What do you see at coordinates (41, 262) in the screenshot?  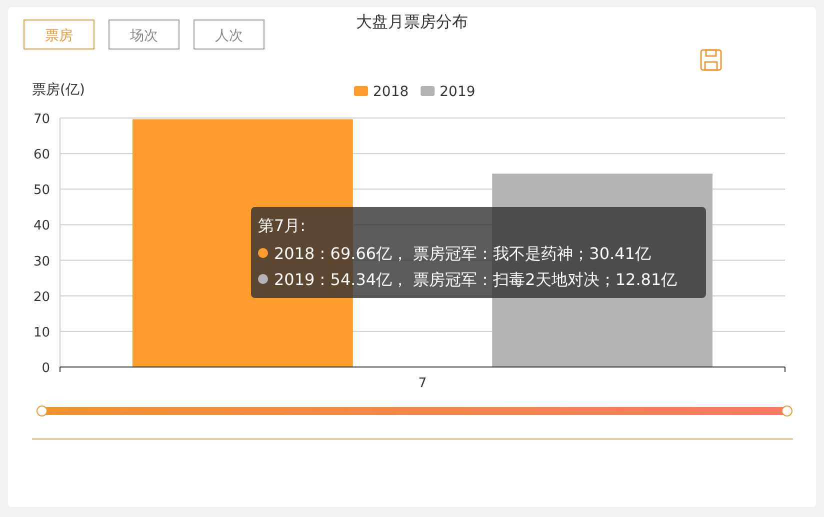 I see `y-tick-label: 30` at bounding box center [41, 262].